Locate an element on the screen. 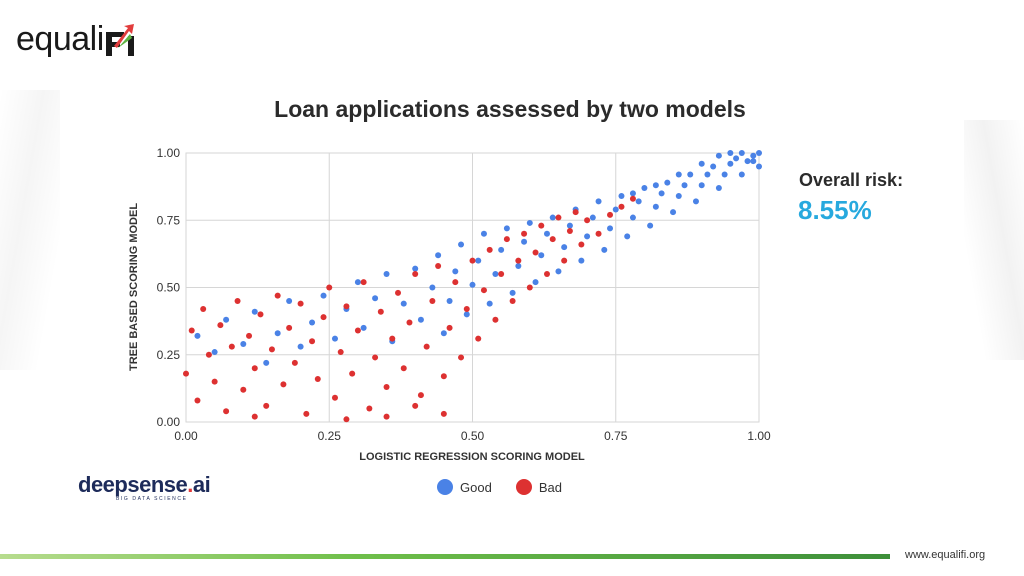  legend-entry-good: Good is located at coordinates (464, 487).